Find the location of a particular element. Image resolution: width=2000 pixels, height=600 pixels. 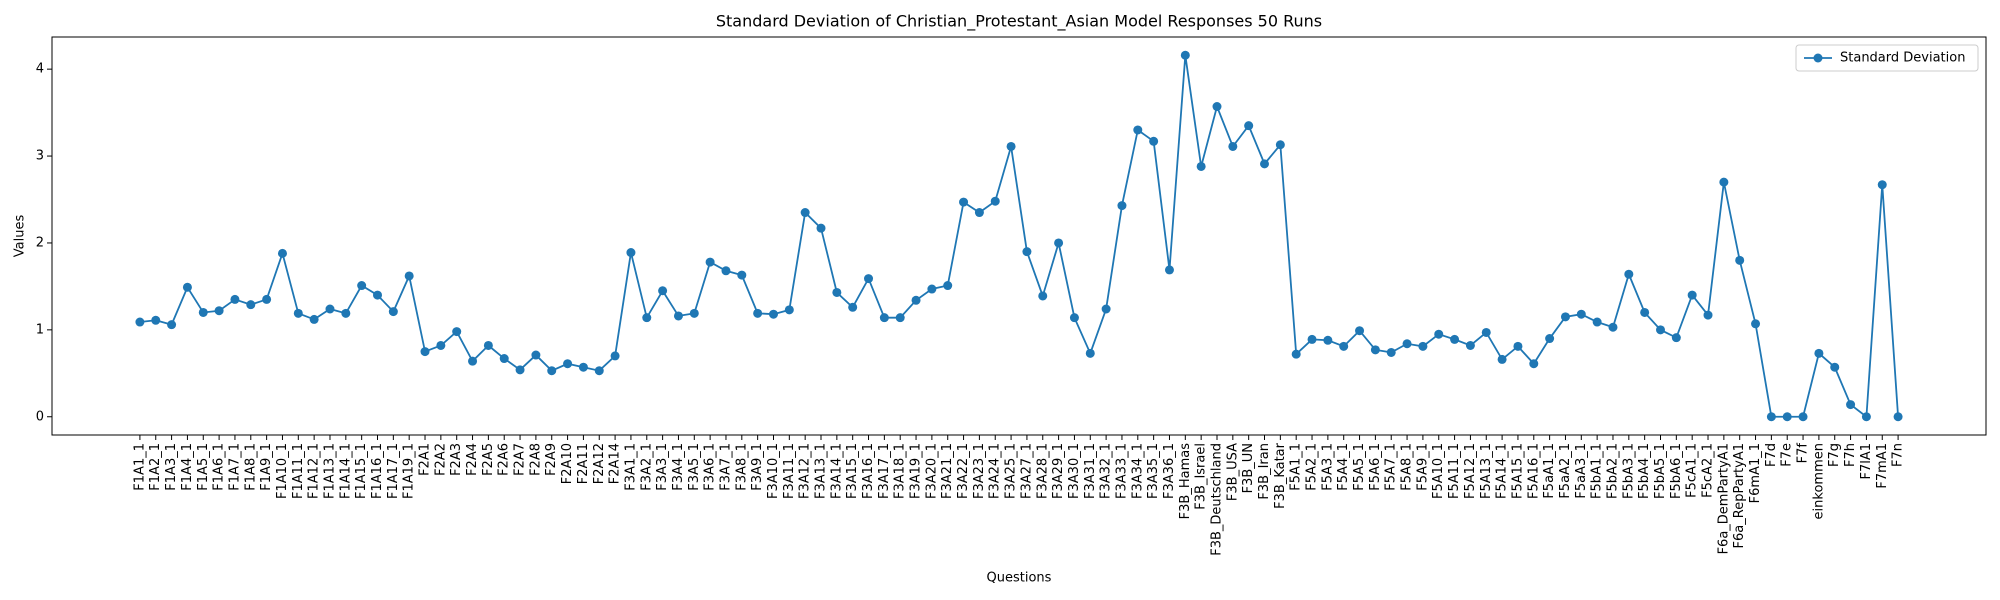

x-tick-label: F5aA1_1 is located at coordinates (1549, 471).